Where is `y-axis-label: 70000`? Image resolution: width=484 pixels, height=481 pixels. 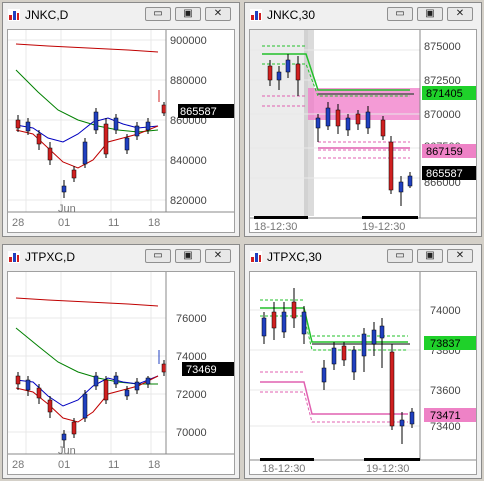 y-axis-label: 70000 is located at coordinates (191, 433).